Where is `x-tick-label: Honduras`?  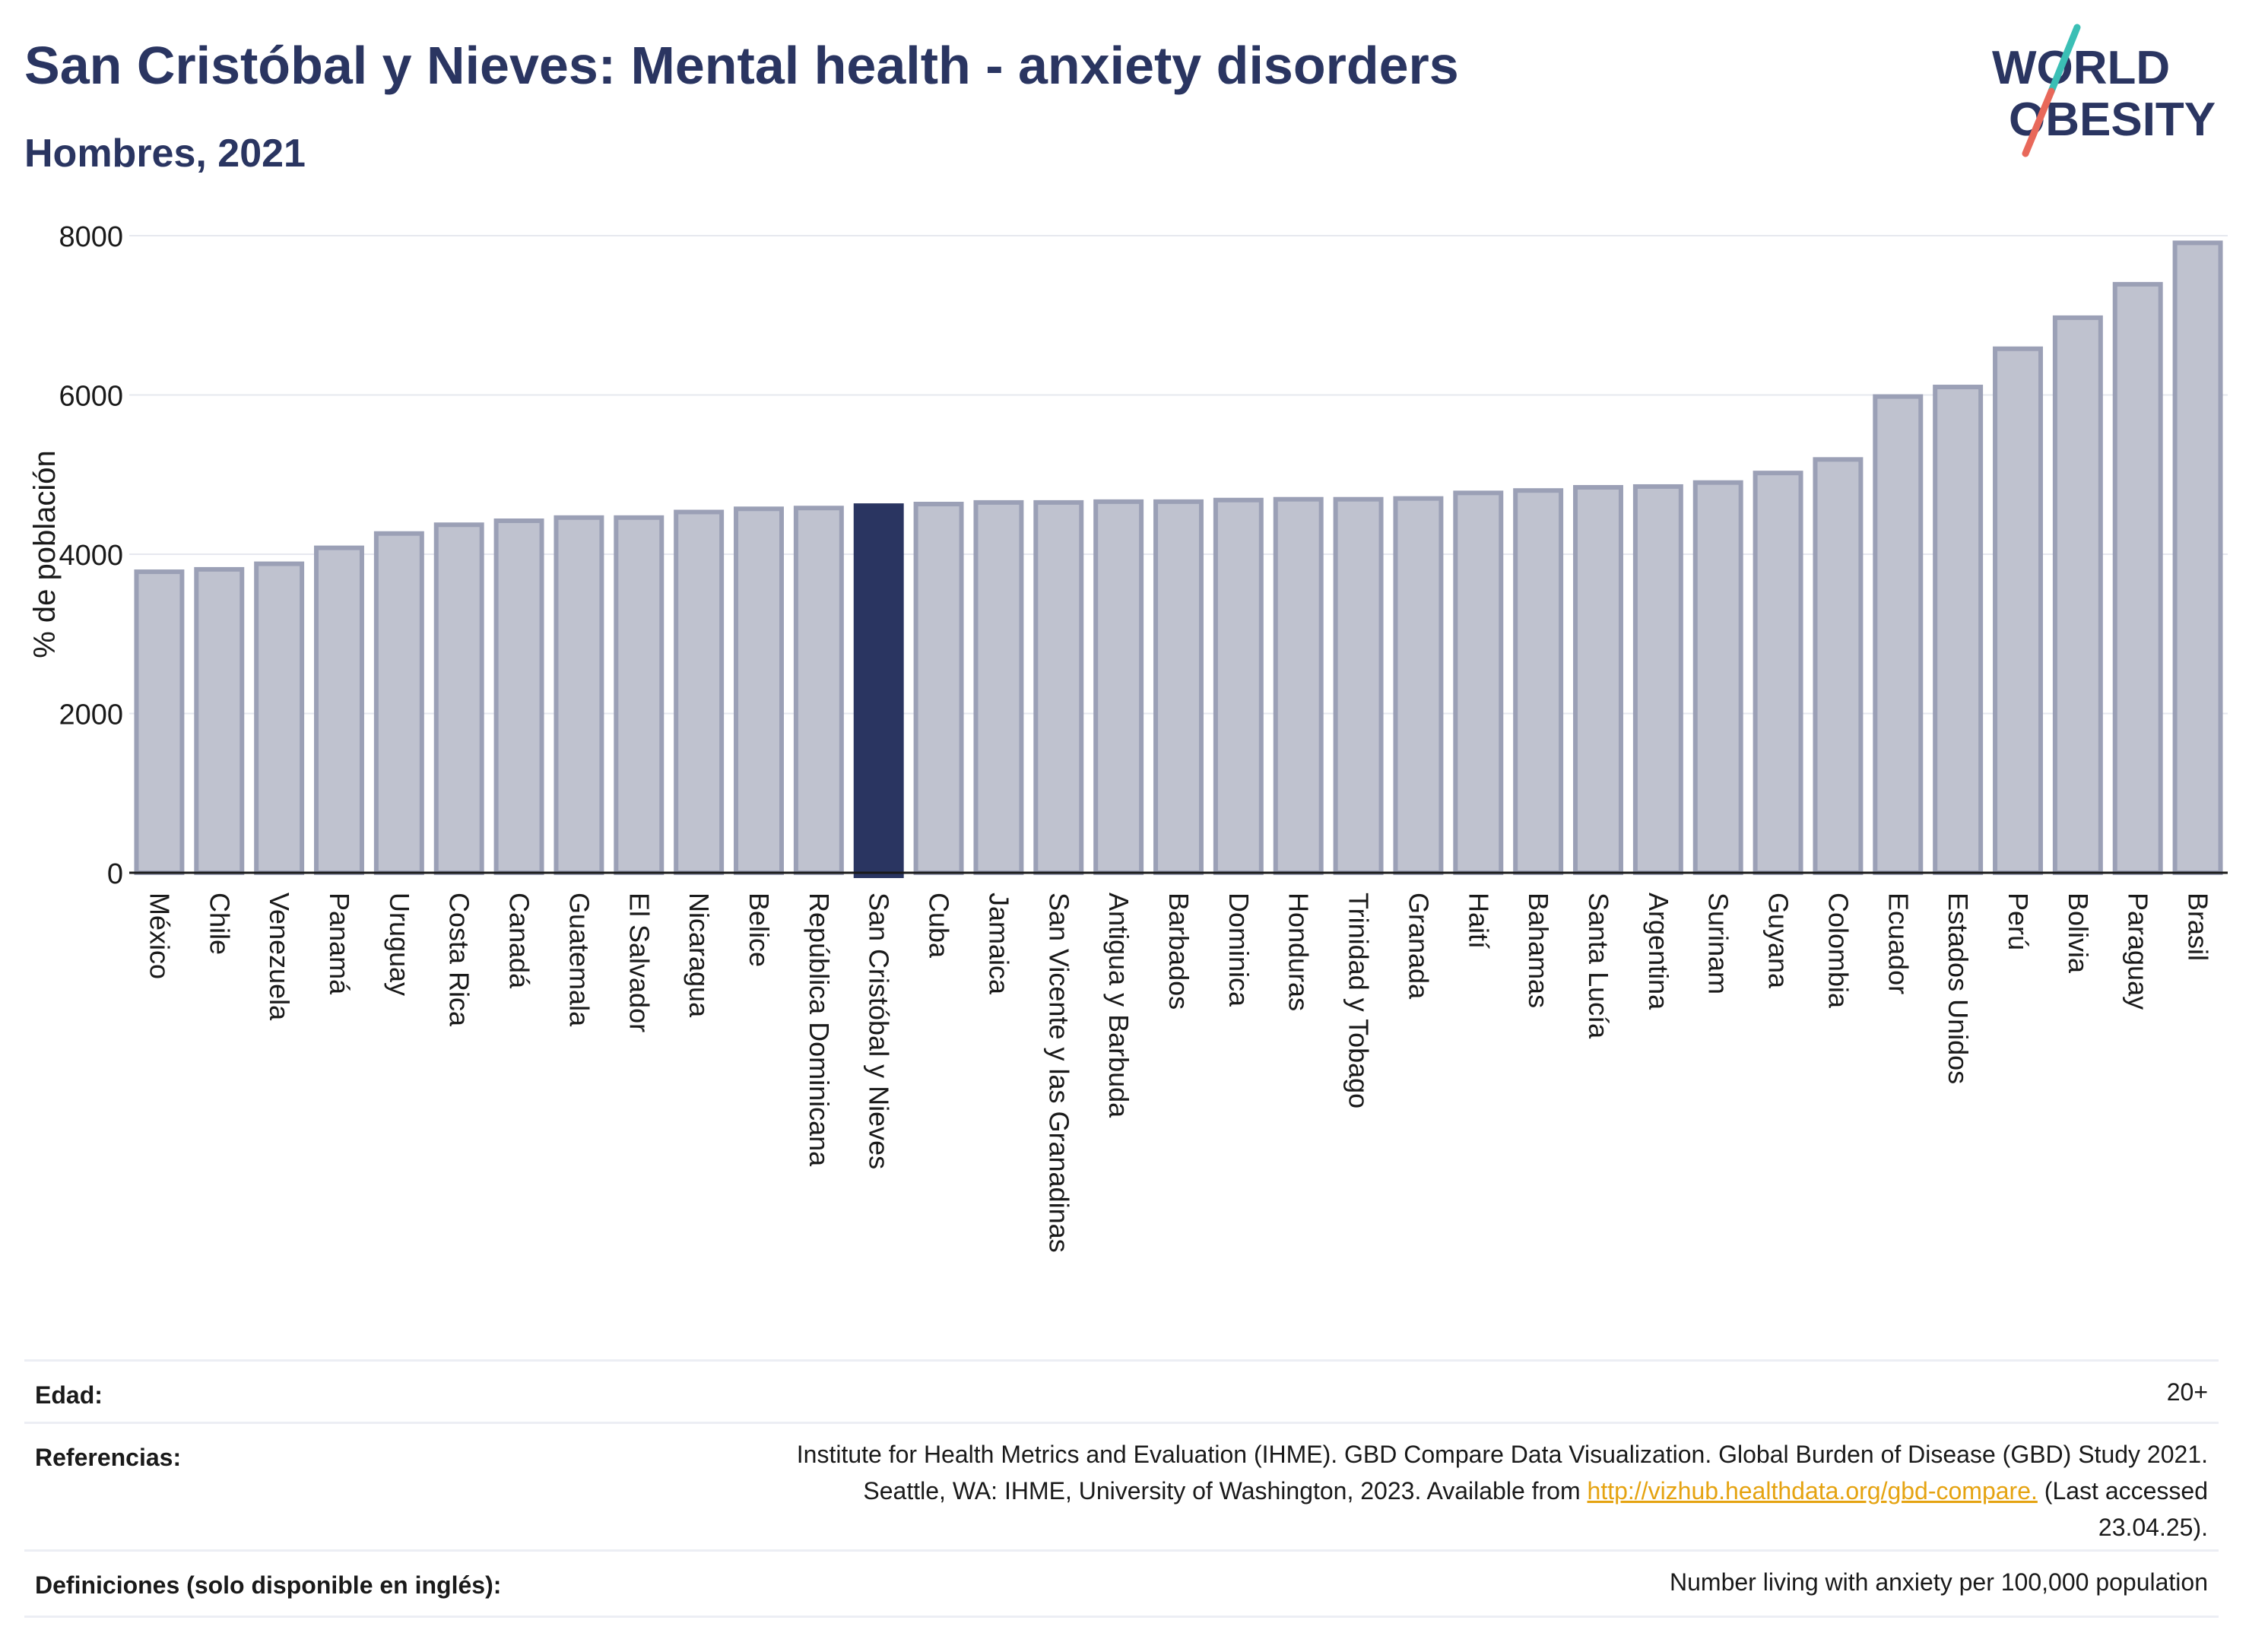
x-tick-label: Honduras is located at coordinates (1299, 952).